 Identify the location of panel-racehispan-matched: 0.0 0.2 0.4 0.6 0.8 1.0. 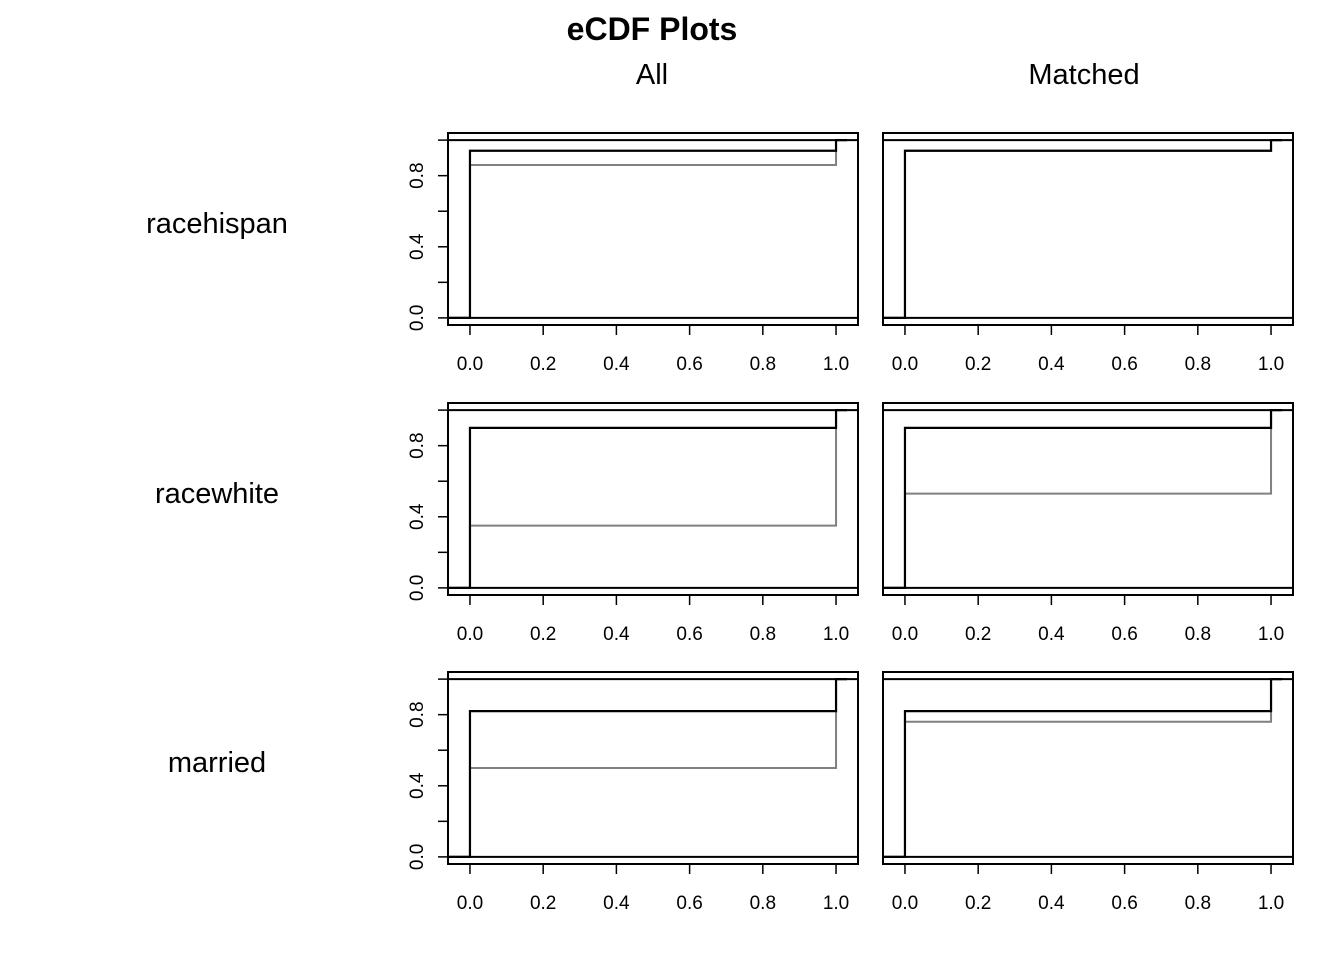
(1088, 253).